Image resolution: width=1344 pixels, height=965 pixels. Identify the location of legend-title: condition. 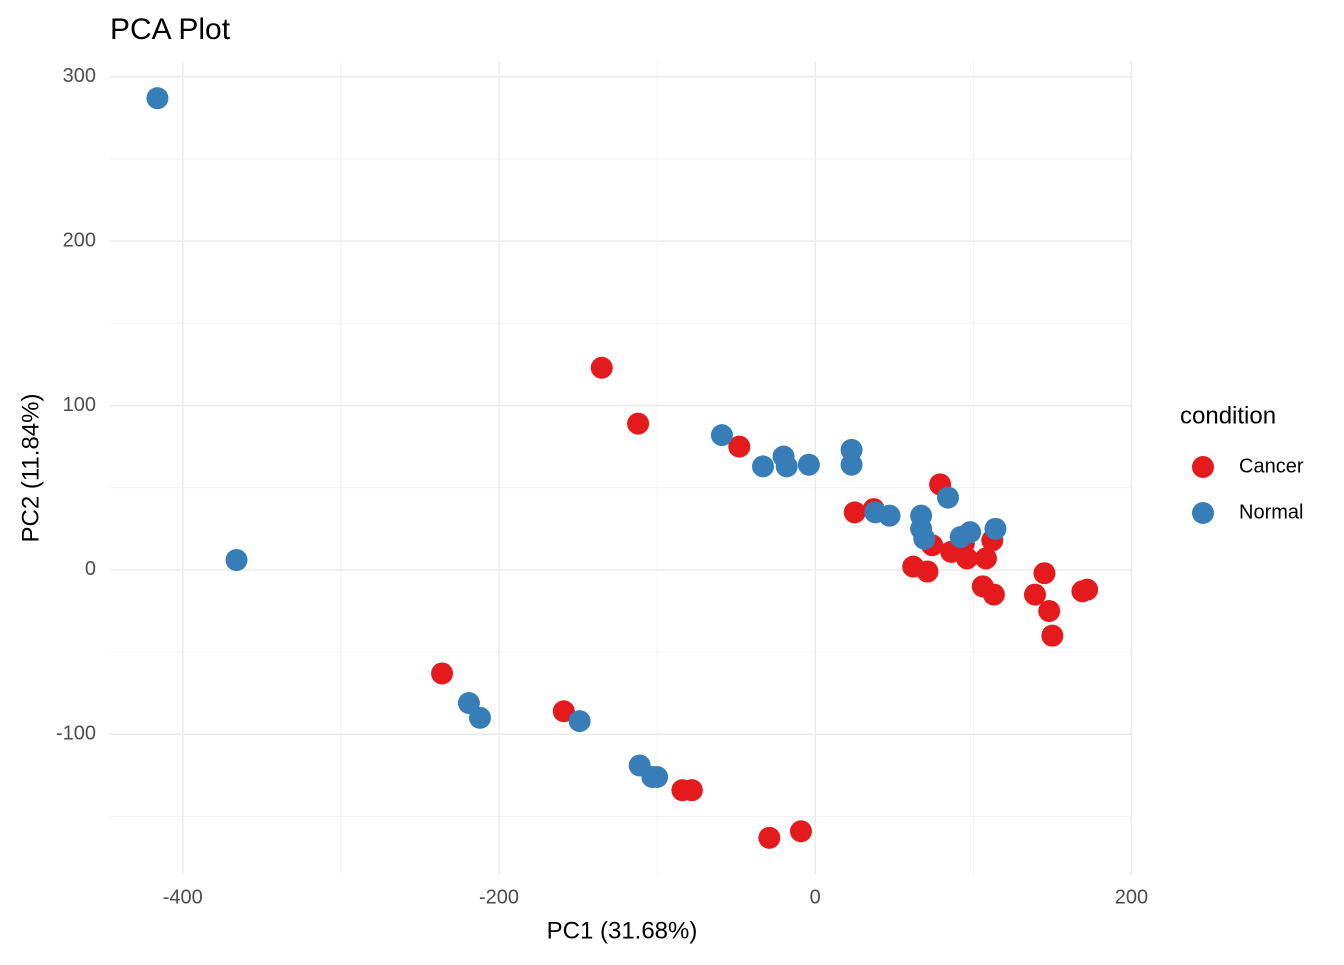
(1228, 415).